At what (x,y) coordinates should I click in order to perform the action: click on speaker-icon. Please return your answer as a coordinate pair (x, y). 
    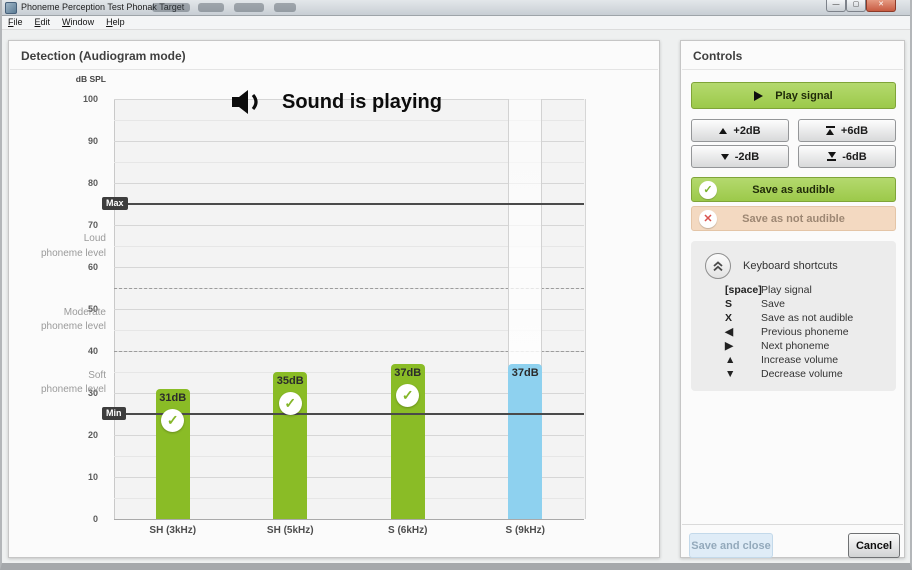
    Looking at the image, I should click on (244, 102).